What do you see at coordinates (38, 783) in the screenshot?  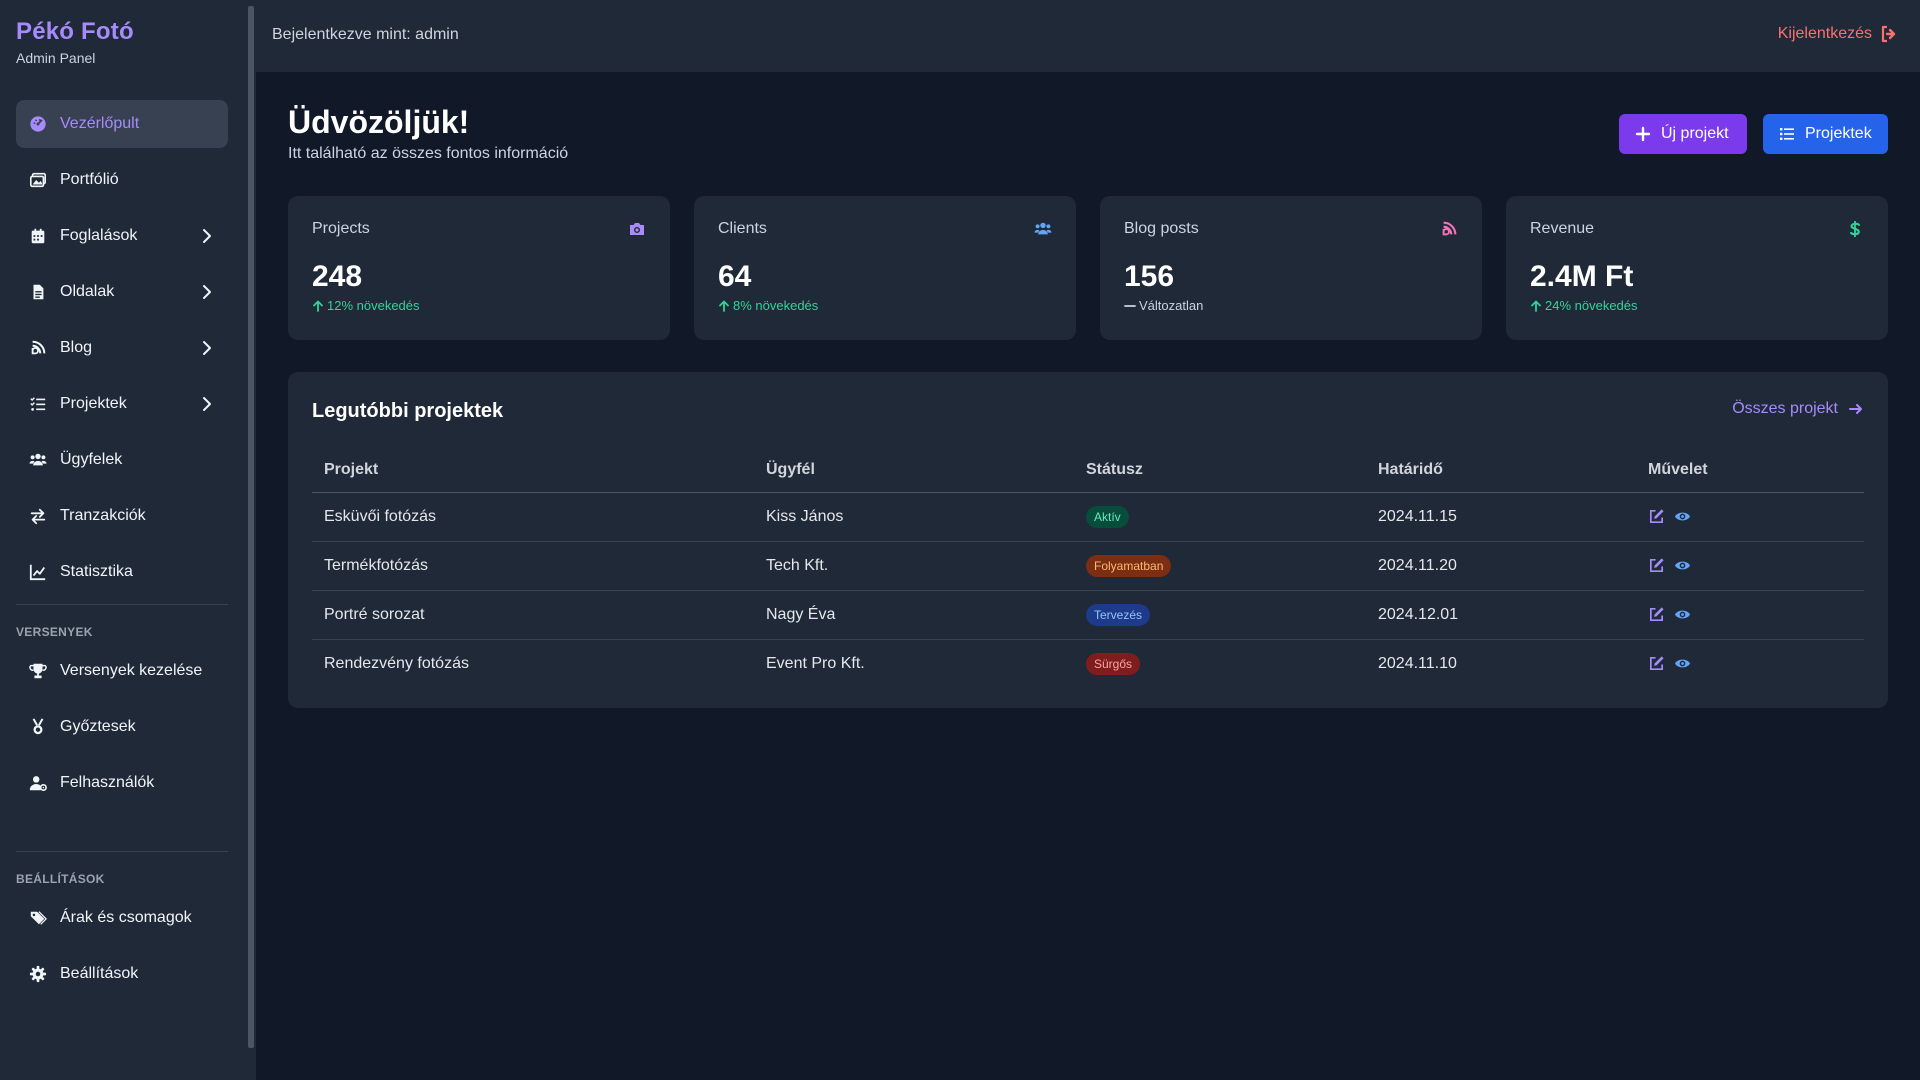 I see `user-cog-icon` at bounding box center [38, 783].